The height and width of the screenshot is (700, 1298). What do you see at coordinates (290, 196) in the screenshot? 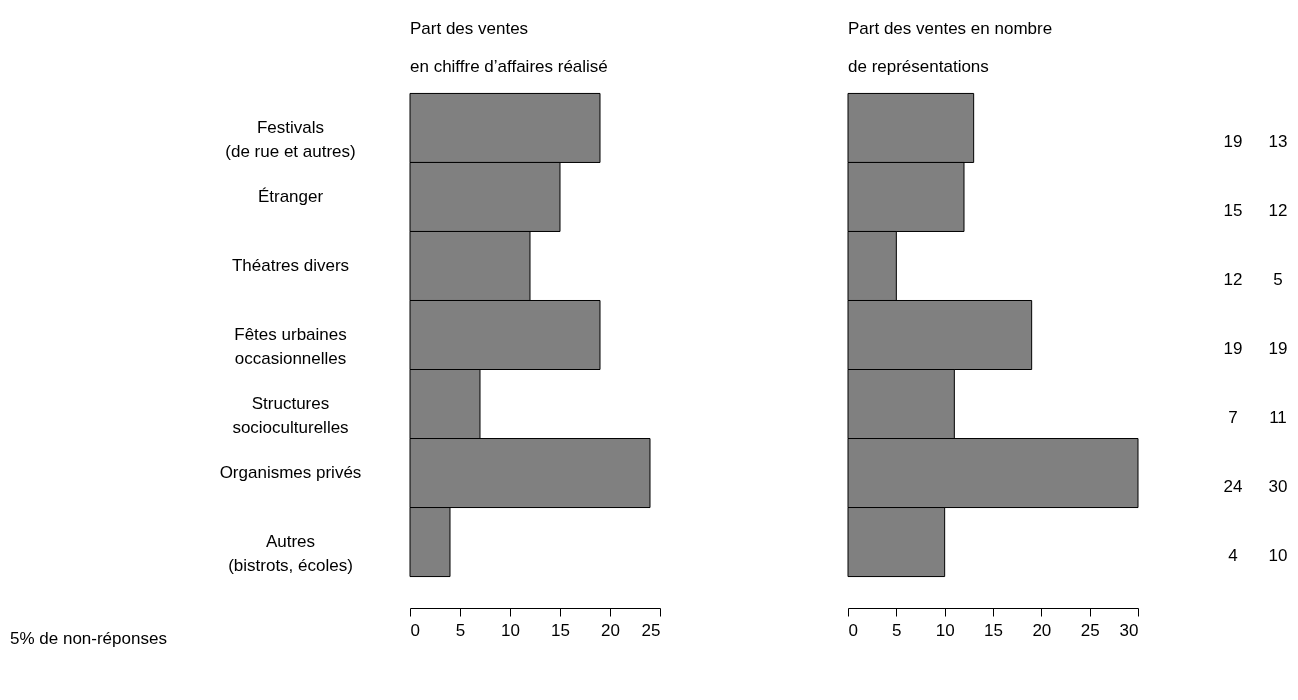
I see `y-tick-label: Étranger` at bounding box center [290, 196].